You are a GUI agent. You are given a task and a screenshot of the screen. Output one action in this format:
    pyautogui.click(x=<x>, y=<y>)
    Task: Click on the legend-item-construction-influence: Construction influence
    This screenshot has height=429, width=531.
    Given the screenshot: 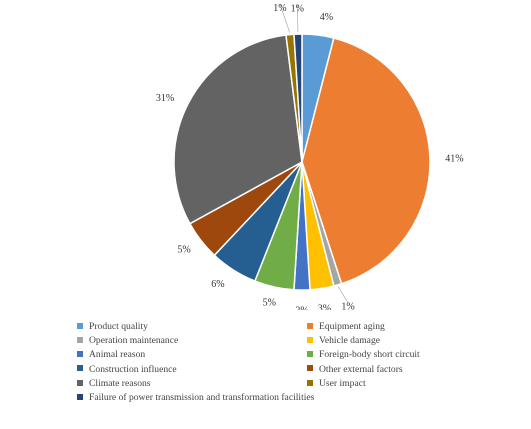 What is the action you would take?
    pyautogui.click(x=127, y=370)
    